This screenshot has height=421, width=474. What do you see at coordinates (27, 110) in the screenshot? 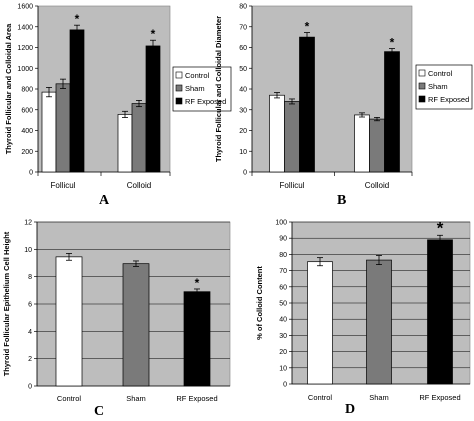
I see `y-tick-label: 600` at bounding box center [27, 110].